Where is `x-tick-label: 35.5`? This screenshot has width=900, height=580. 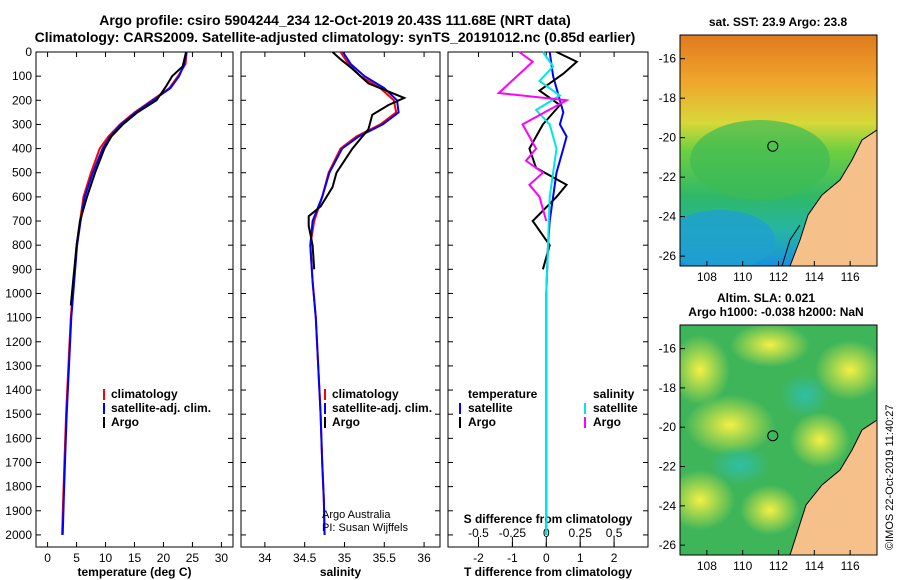
x-tick-label: 35.5 is located at coordinates (385, 558).